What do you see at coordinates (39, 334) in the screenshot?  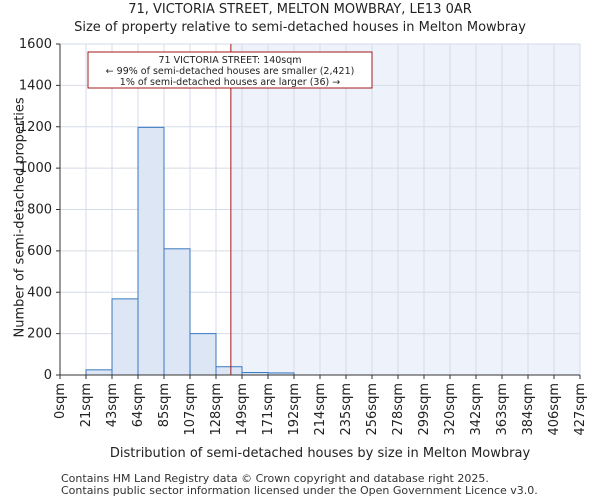 I see `y-tick-label: 200` at bounding box center [39, 334].